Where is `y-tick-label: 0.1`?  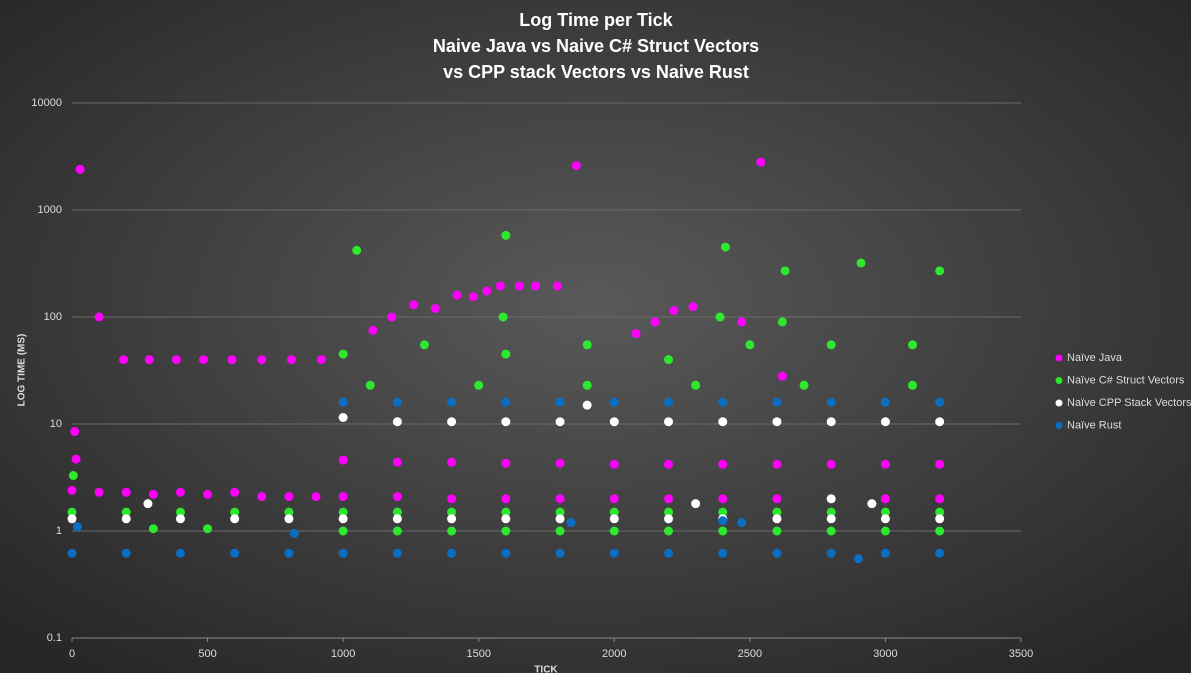 y-tick-label: 0.1 is located at coordinates (54, 638).